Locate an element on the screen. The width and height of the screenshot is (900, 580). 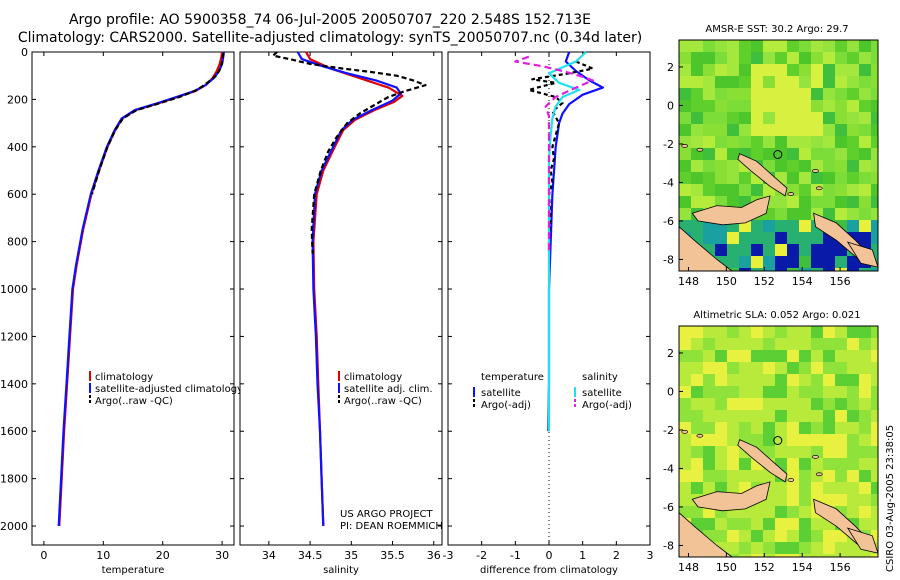
legend-entry-argo-raw-qc: Argo(..raw -QC) is located at coordinates (383, 401).